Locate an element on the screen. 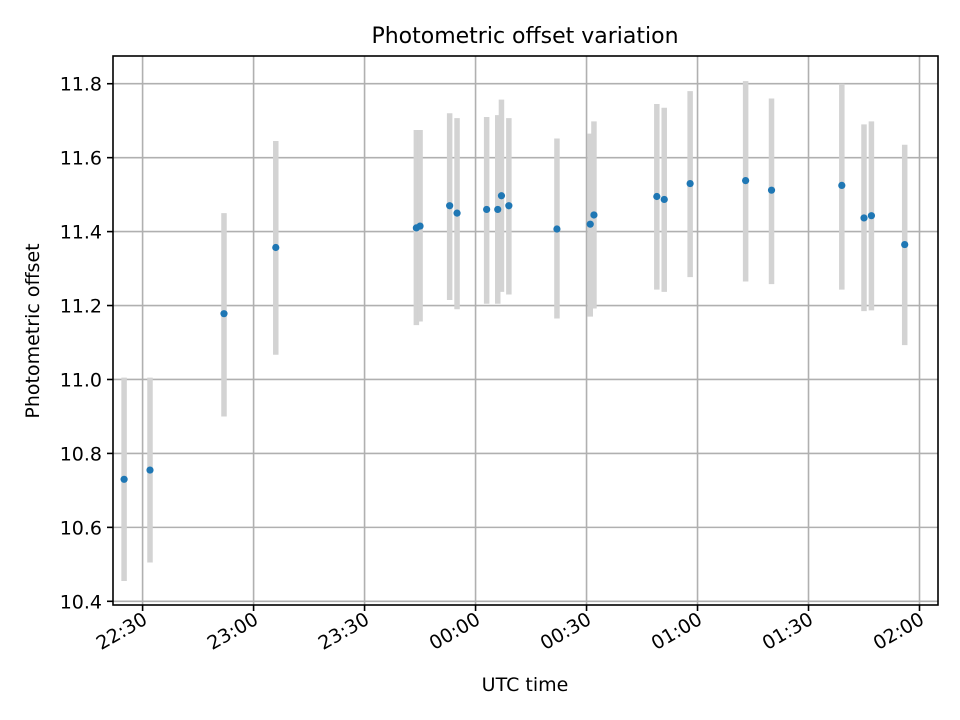  y-tick-label: 10.8 is located at coordinates (81, 454).